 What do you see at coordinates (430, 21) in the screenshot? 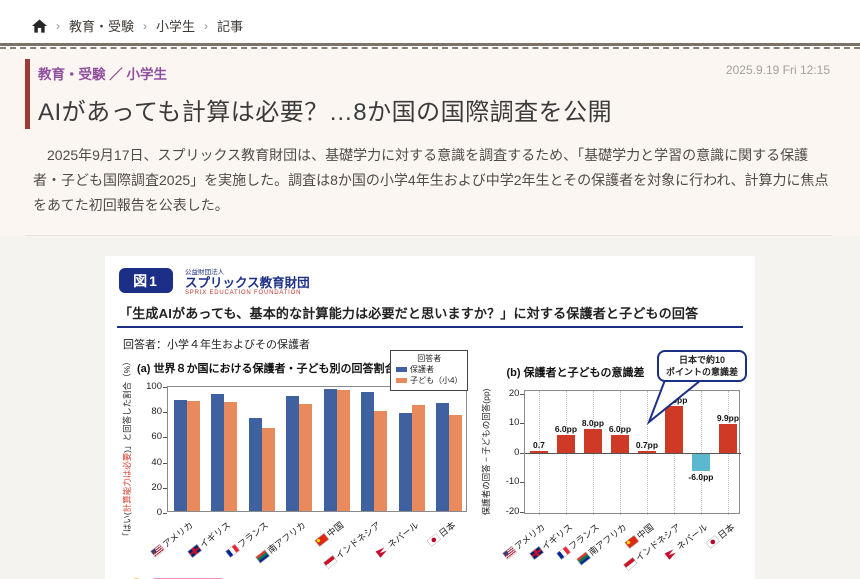
I see `breadcrumb: › 教育・受験 › 小学生 › 記事` at bounding box center [430, 21].